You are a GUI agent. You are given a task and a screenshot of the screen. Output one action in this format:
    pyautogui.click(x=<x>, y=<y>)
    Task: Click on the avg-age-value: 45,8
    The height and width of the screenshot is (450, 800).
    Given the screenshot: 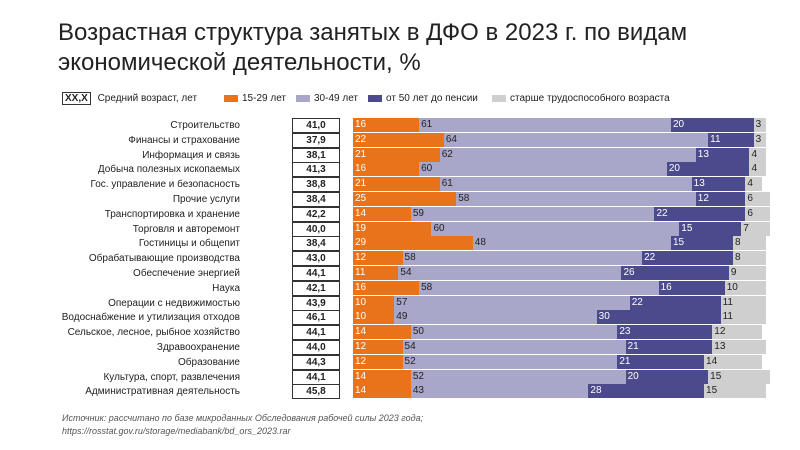 What is the action you would take?
    pyautogui.click(x=316, y=392)
    